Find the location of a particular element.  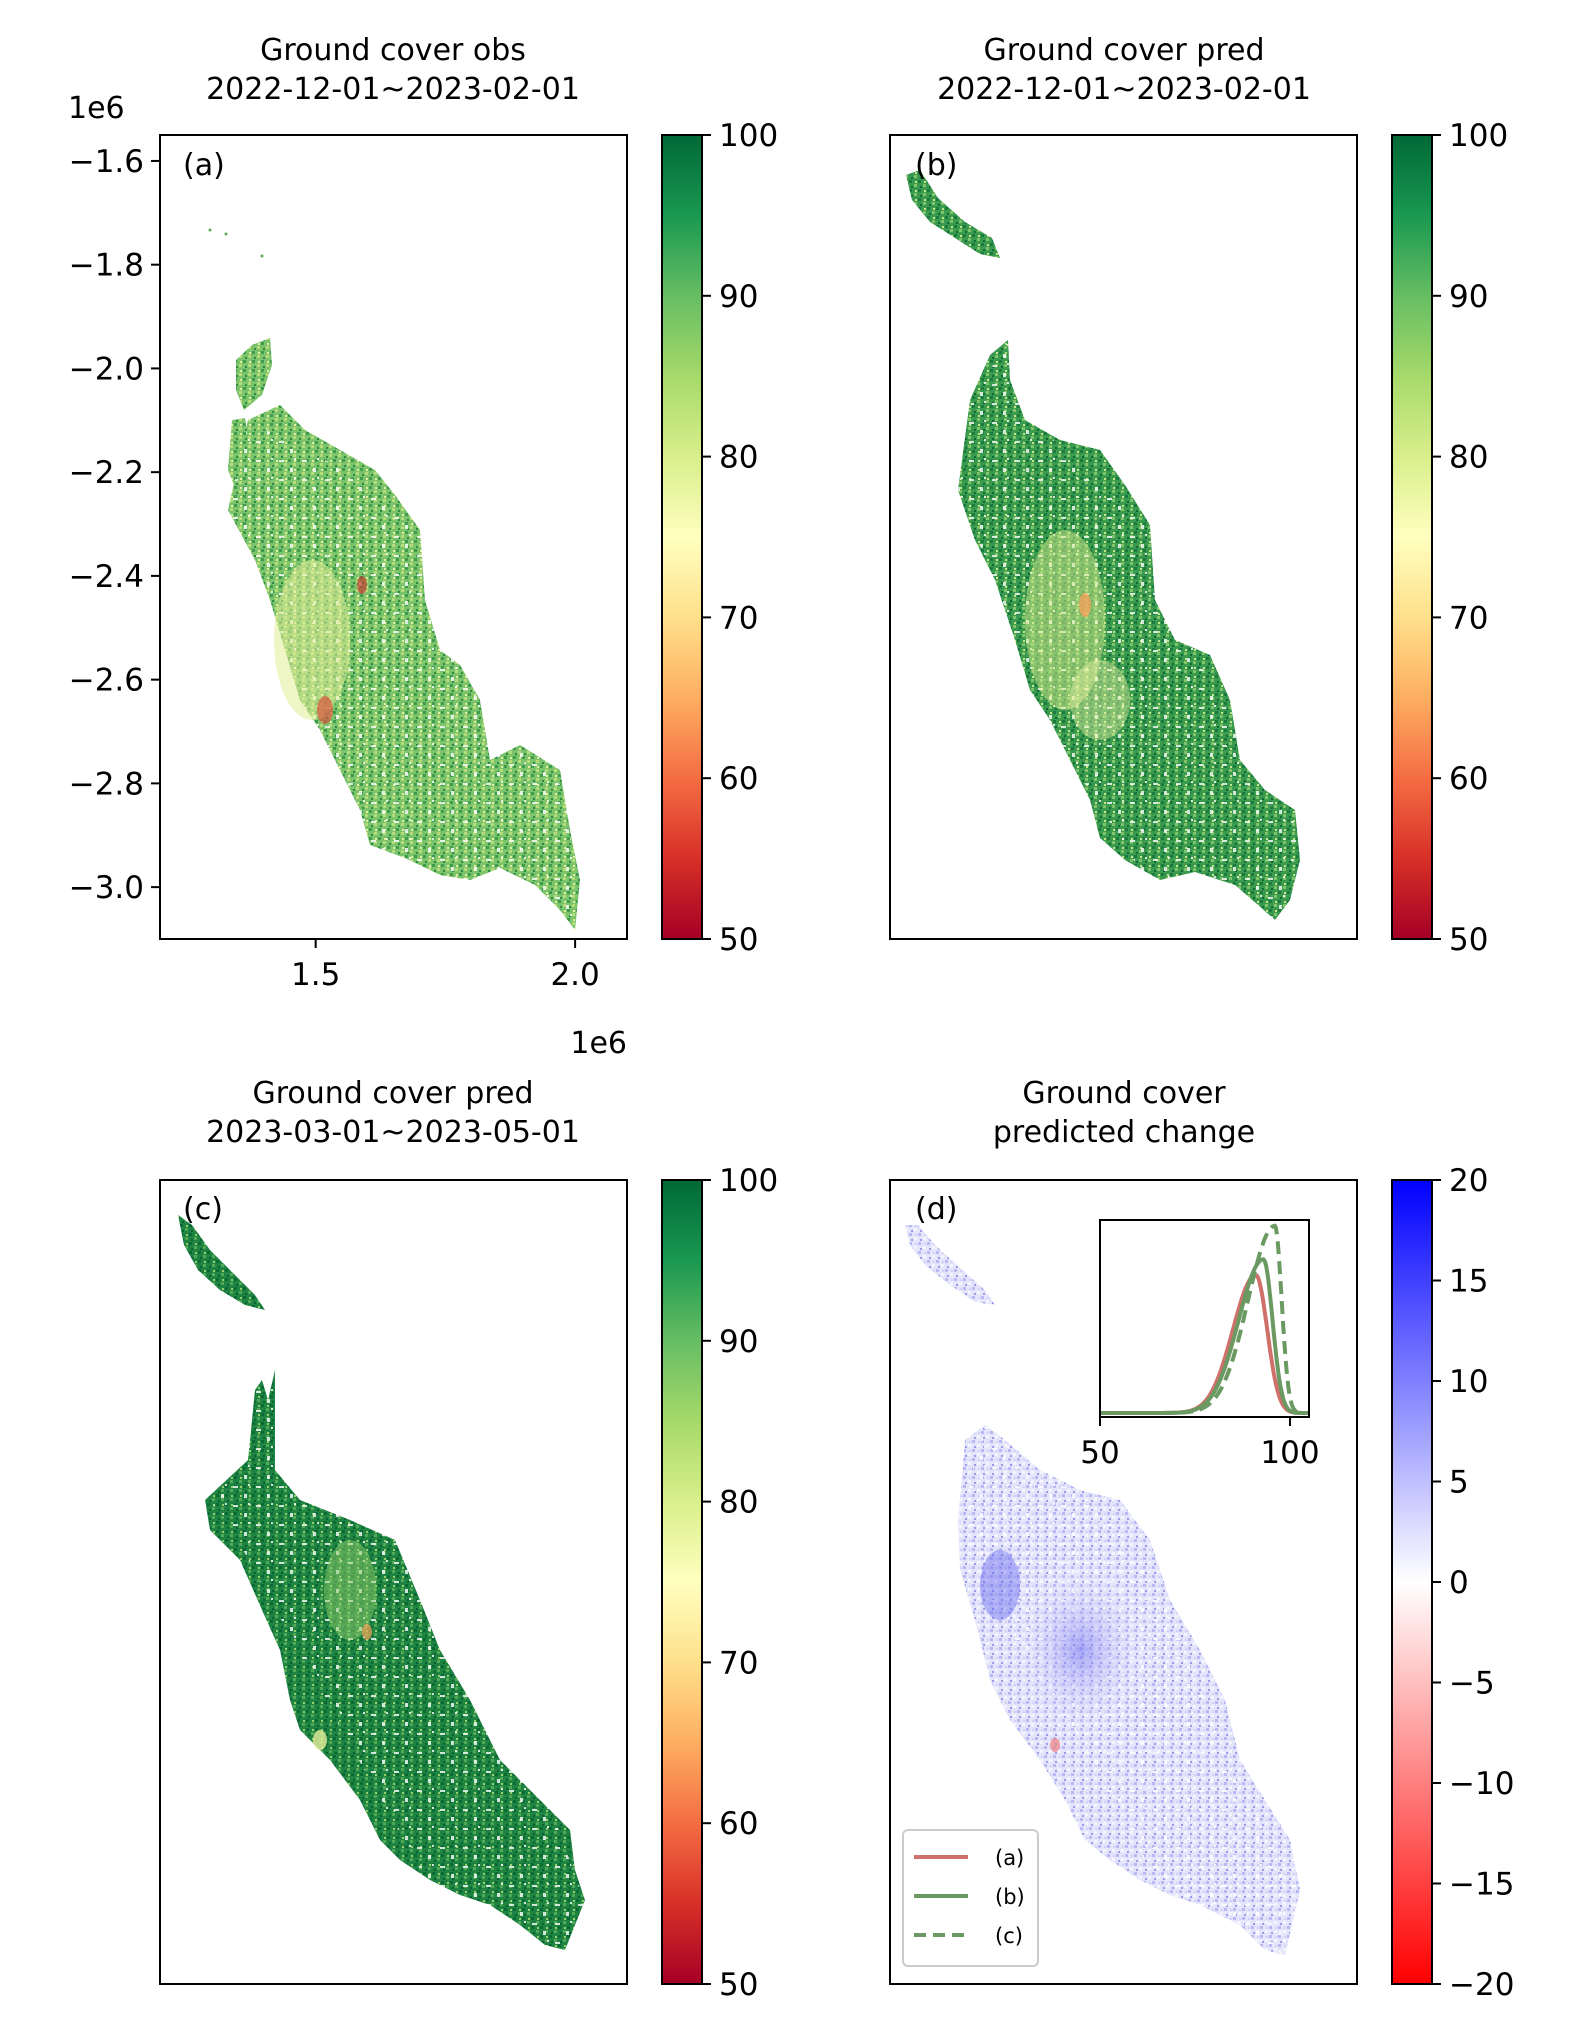

inset-x-tick-label: 50 is located at coordinates (1099, 1453).